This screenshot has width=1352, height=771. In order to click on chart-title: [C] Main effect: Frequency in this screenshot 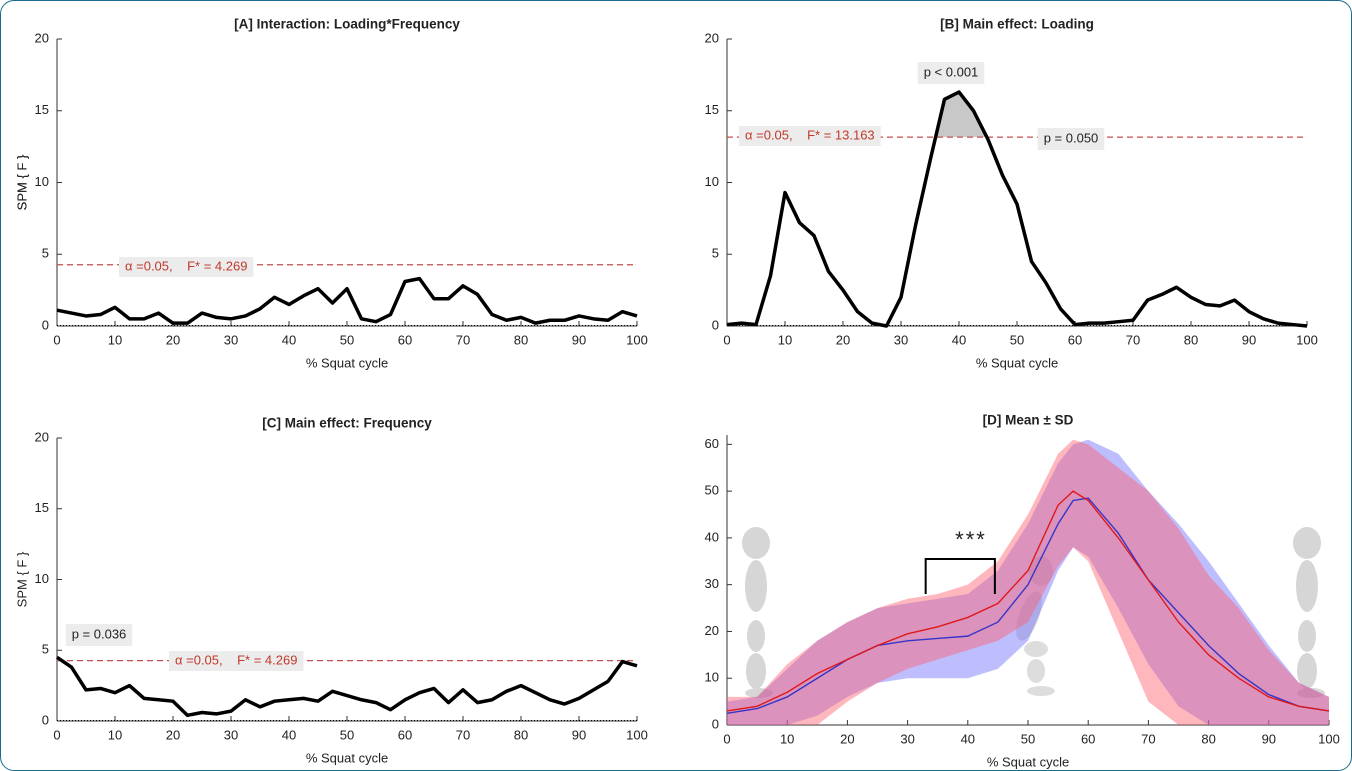, I will do `click(347, 423)`.